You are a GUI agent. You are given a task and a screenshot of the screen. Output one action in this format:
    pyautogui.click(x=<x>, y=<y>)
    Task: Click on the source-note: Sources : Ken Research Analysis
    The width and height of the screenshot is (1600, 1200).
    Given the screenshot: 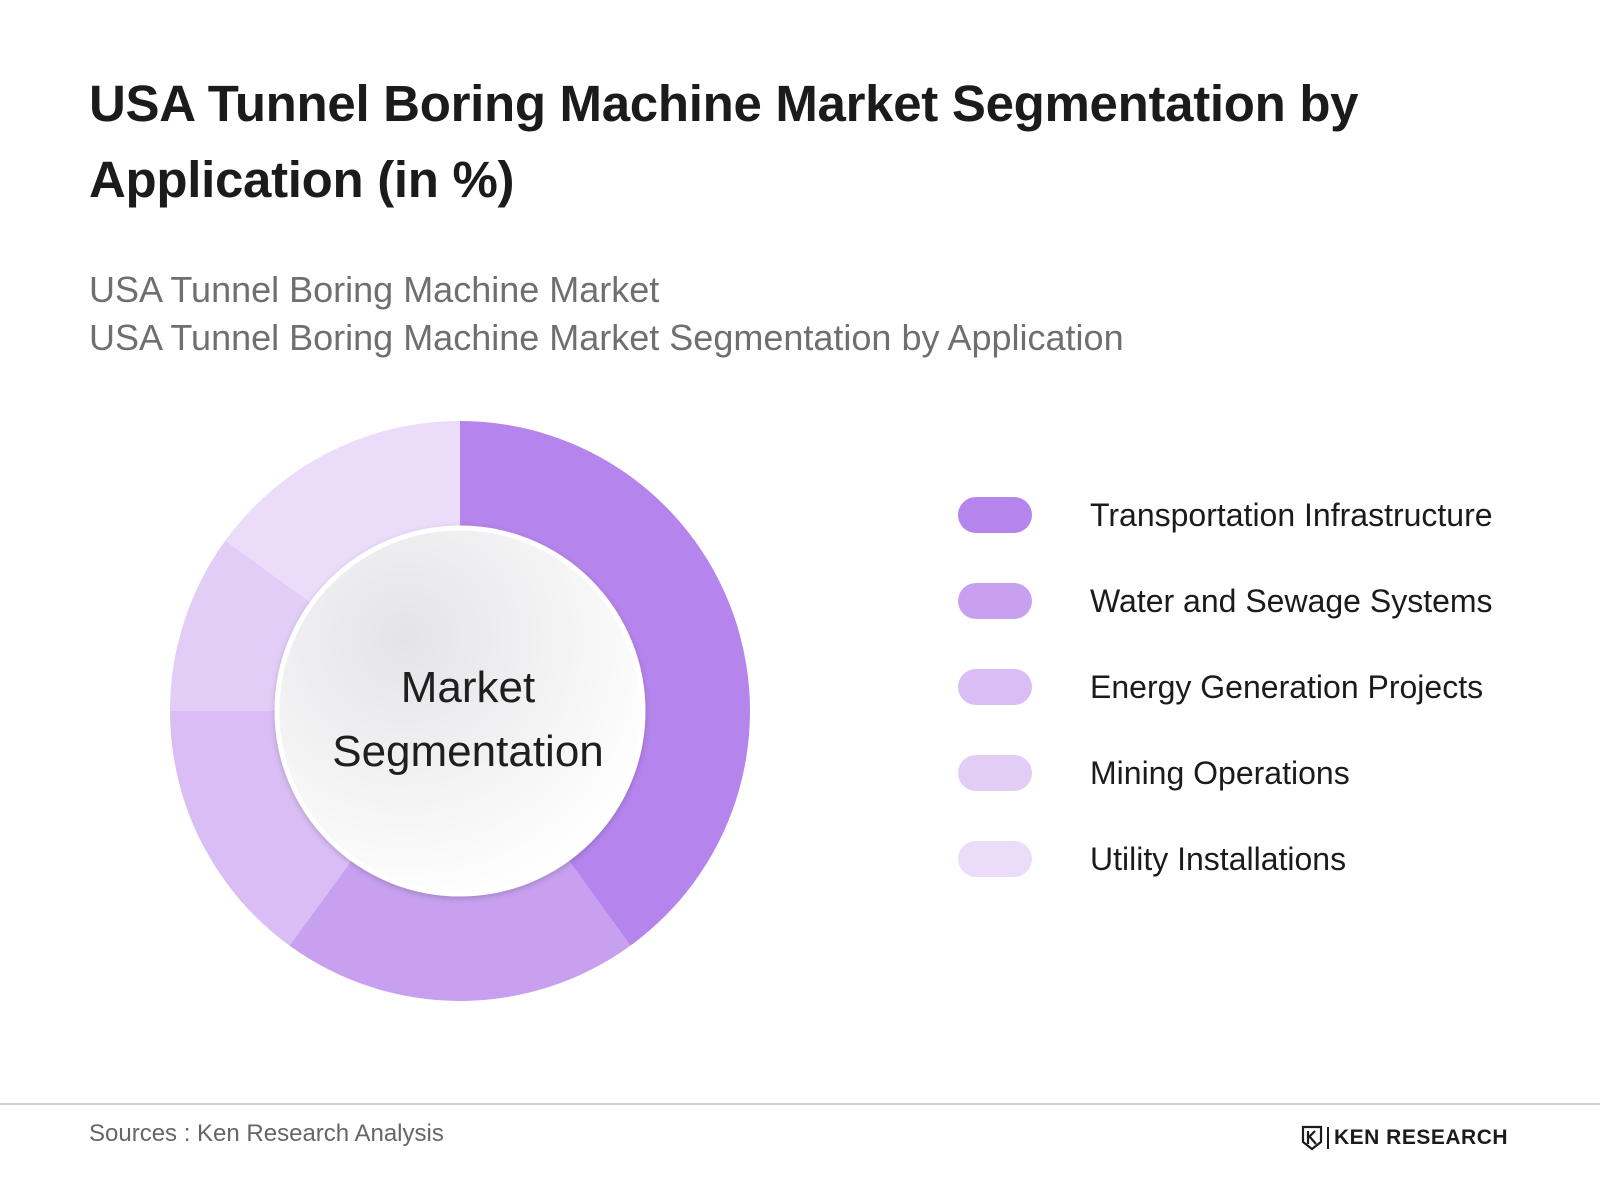 What is the action you would take?
    pyautogui.click(x=266, y=1133)
    